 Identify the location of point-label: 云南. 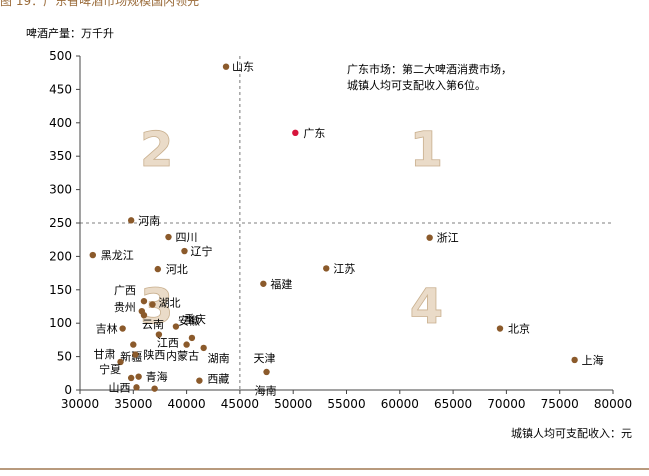
(153, 324).